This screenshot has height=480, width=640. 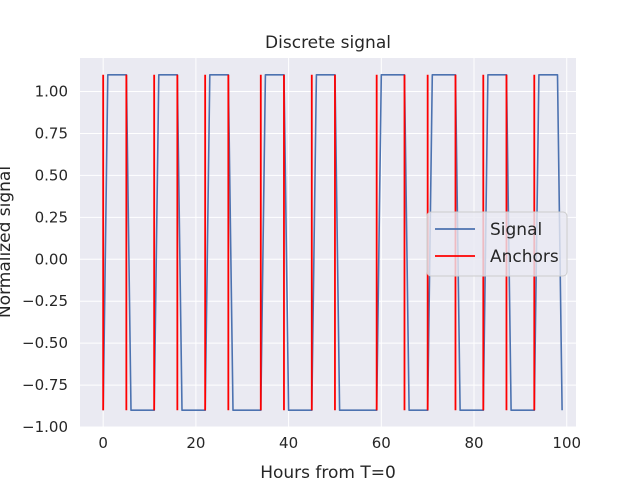 I want to click on x-axis-label: Hours from T=0, so click(x=328, y=471).